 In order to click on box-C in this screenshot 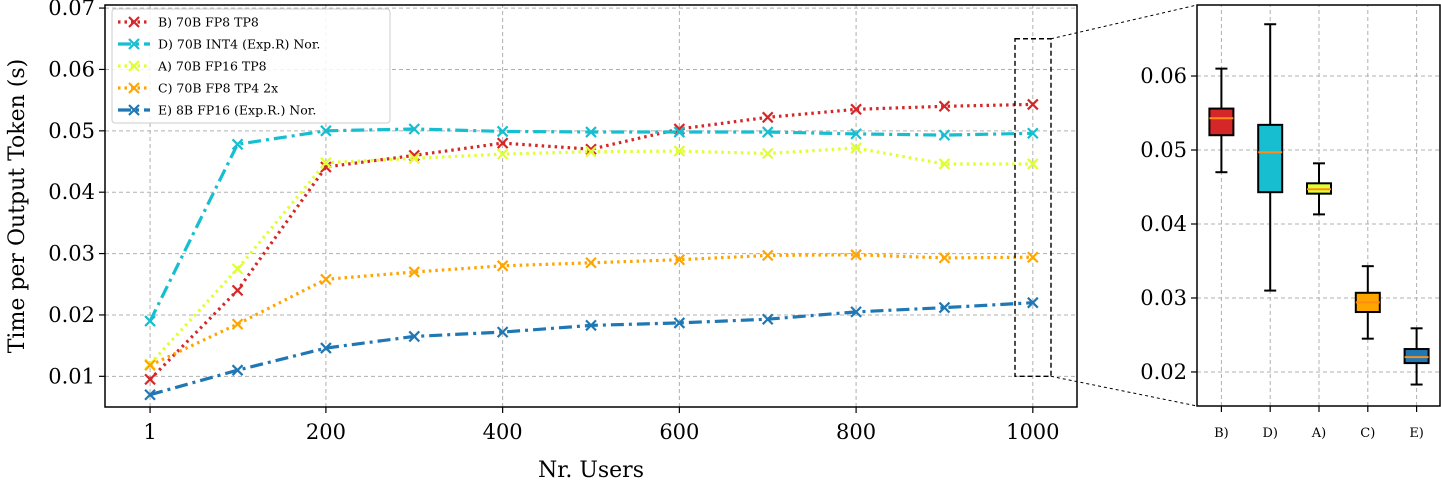, I will do `click(1367, 302)`.